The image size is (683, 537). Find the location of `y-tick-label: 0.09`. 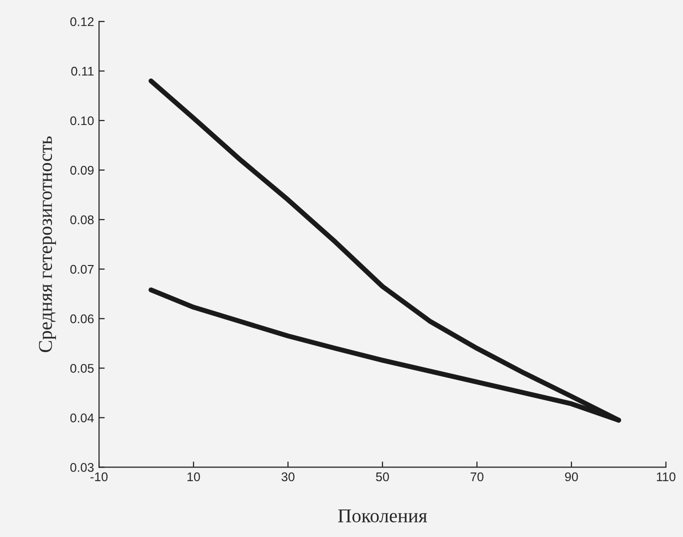

y-tick-label: 0.09 is located at coordinates (82, 170).